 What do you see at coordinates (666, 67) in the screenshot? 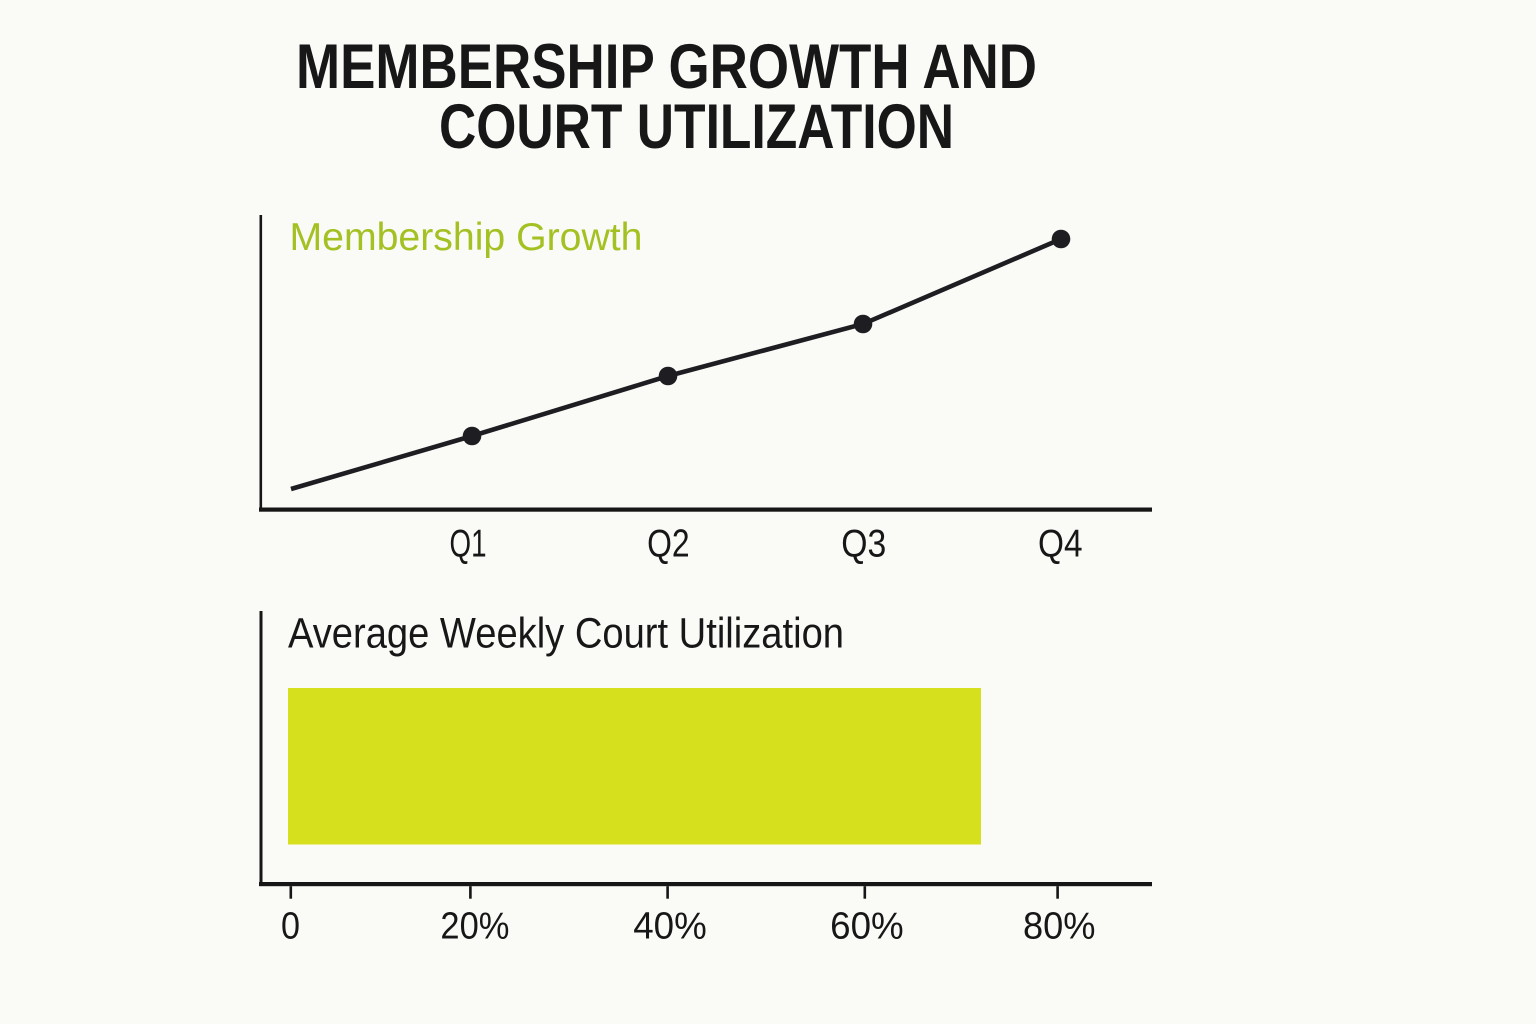
I see `svg-text: MEMBERSHIP GROWTH AND` at bounding box center [666, 67].